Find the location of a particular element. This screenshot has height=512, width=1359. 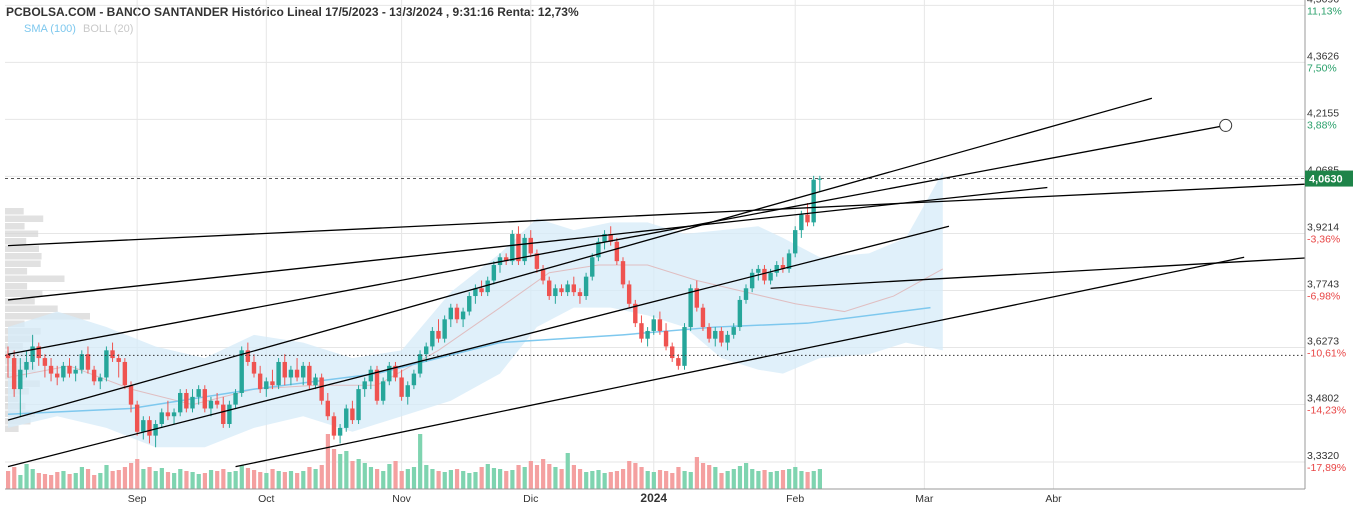

y-tick-percent: -3,36% is located at coordinates (1323, 239).